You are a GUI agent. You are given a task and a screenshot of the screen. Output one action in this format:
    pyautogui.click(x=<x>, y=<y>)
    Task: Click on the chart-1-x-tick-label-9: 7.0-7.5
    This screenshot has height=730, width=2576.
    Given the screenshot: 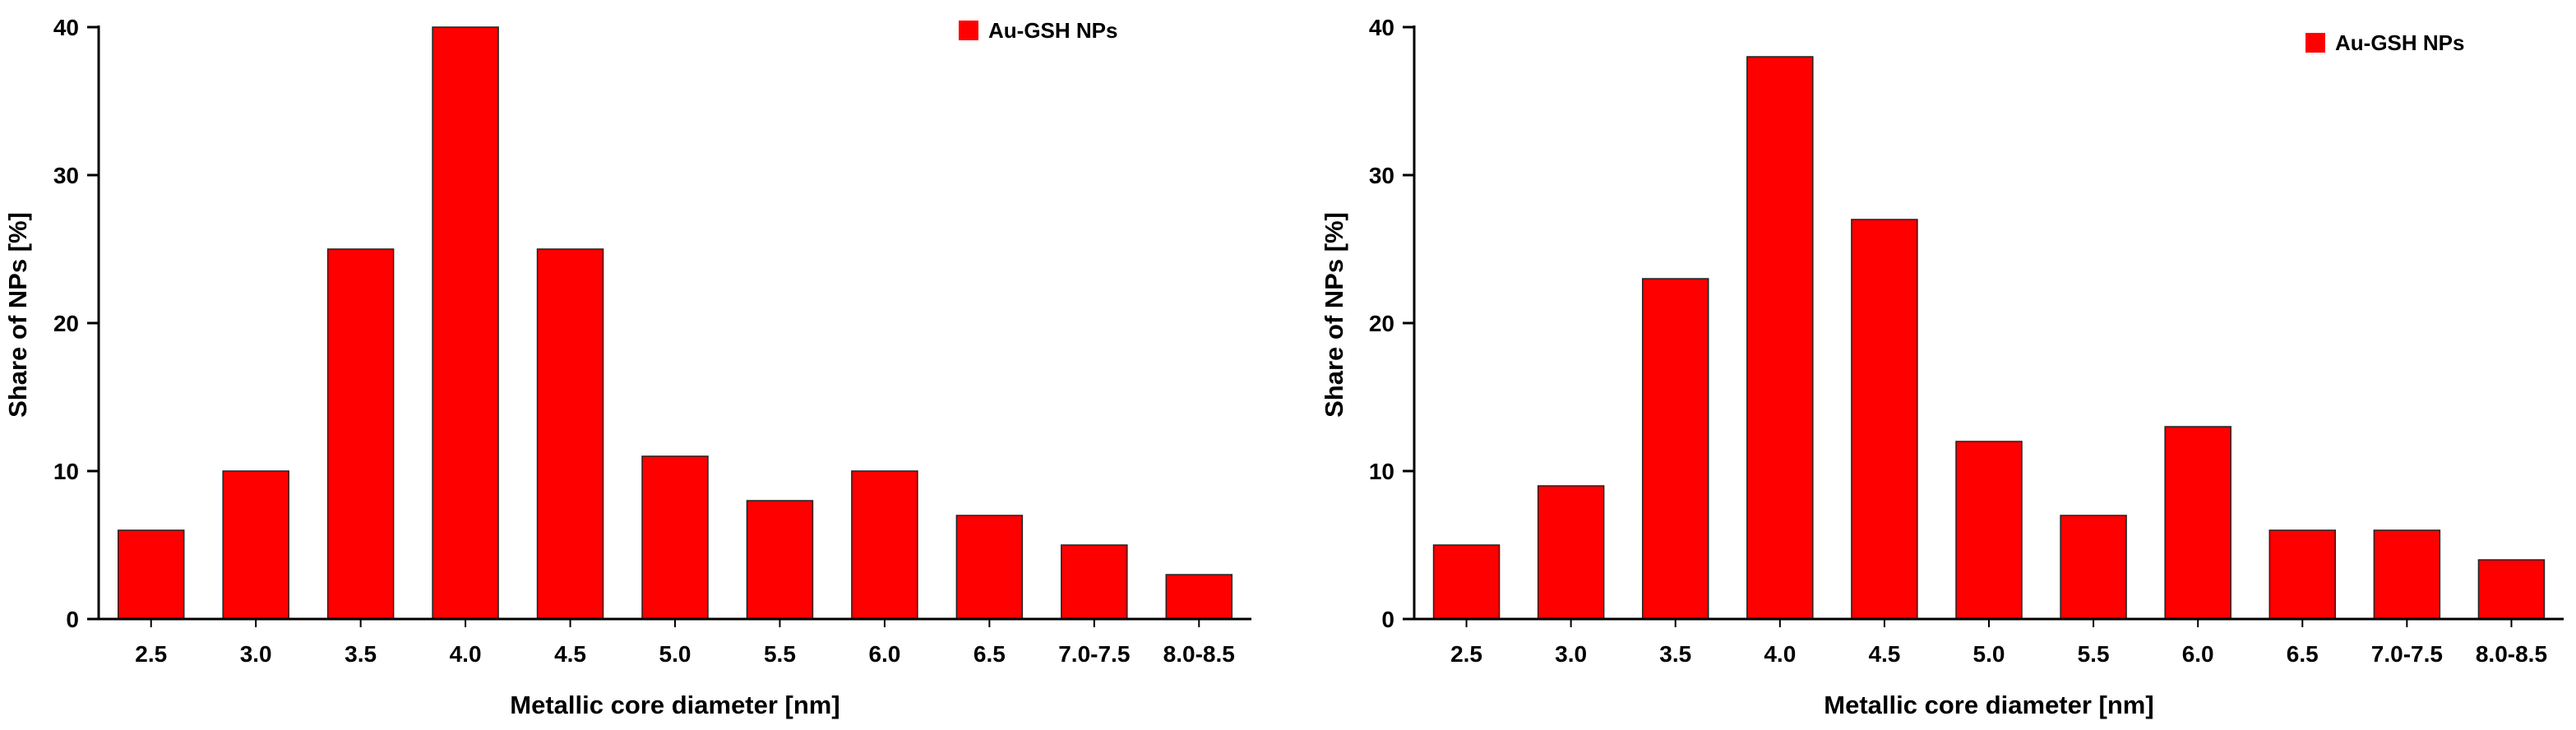 What is the action you would take?
    pyautogui.click(x=2407, y=654)
    